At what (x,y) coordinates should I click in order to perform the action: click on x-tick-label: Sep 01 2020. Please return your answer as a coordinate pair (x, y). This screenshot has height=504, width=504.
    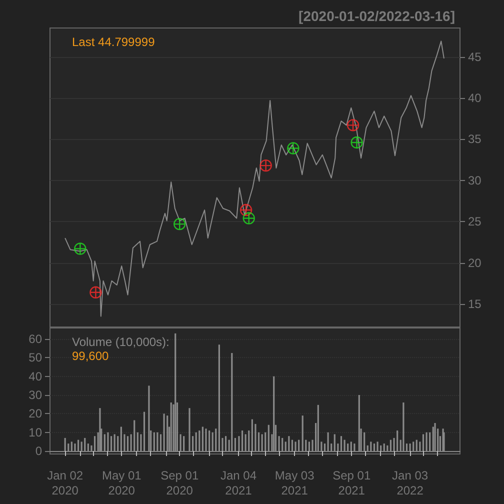
    Looking at the image, I should click on (179, 483).